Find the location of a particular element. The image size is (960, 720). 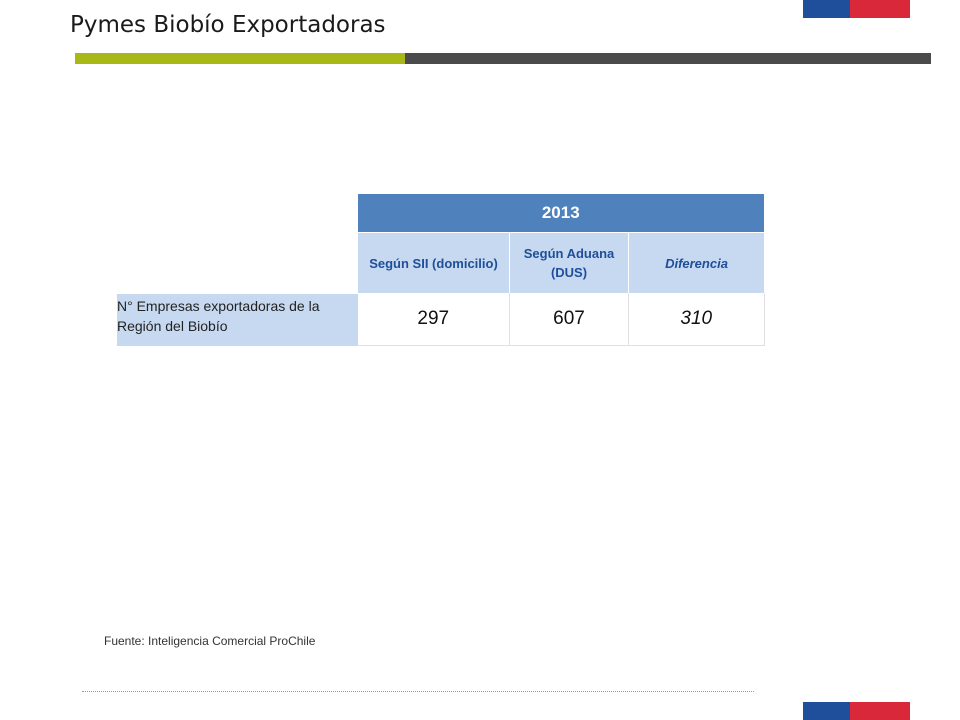

empty-corner-cell is located at coordinates (237, 243).